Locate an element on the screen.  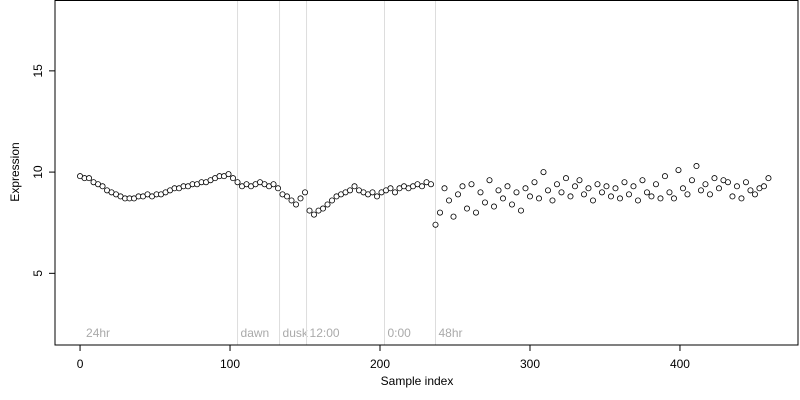
x-tick-label: 100 is located at coordinates (230, 364).